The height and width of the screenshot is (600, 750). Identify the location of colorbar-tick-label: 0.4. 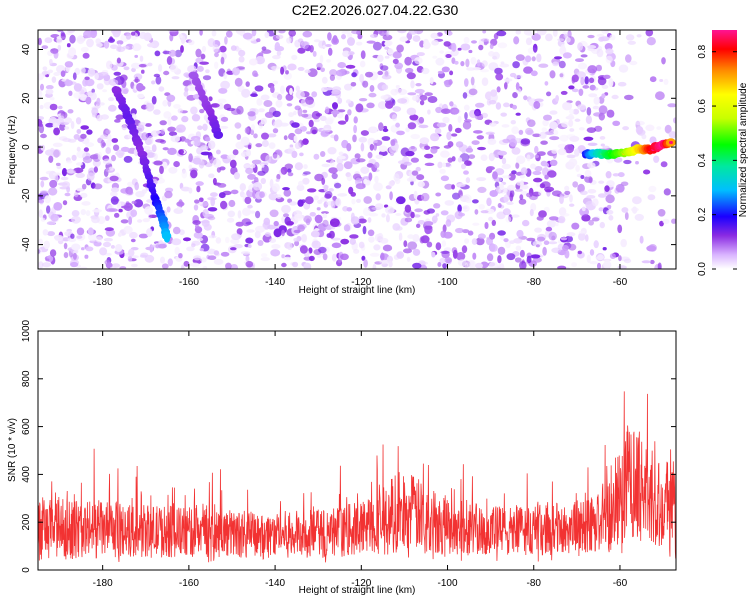
(702, 160).